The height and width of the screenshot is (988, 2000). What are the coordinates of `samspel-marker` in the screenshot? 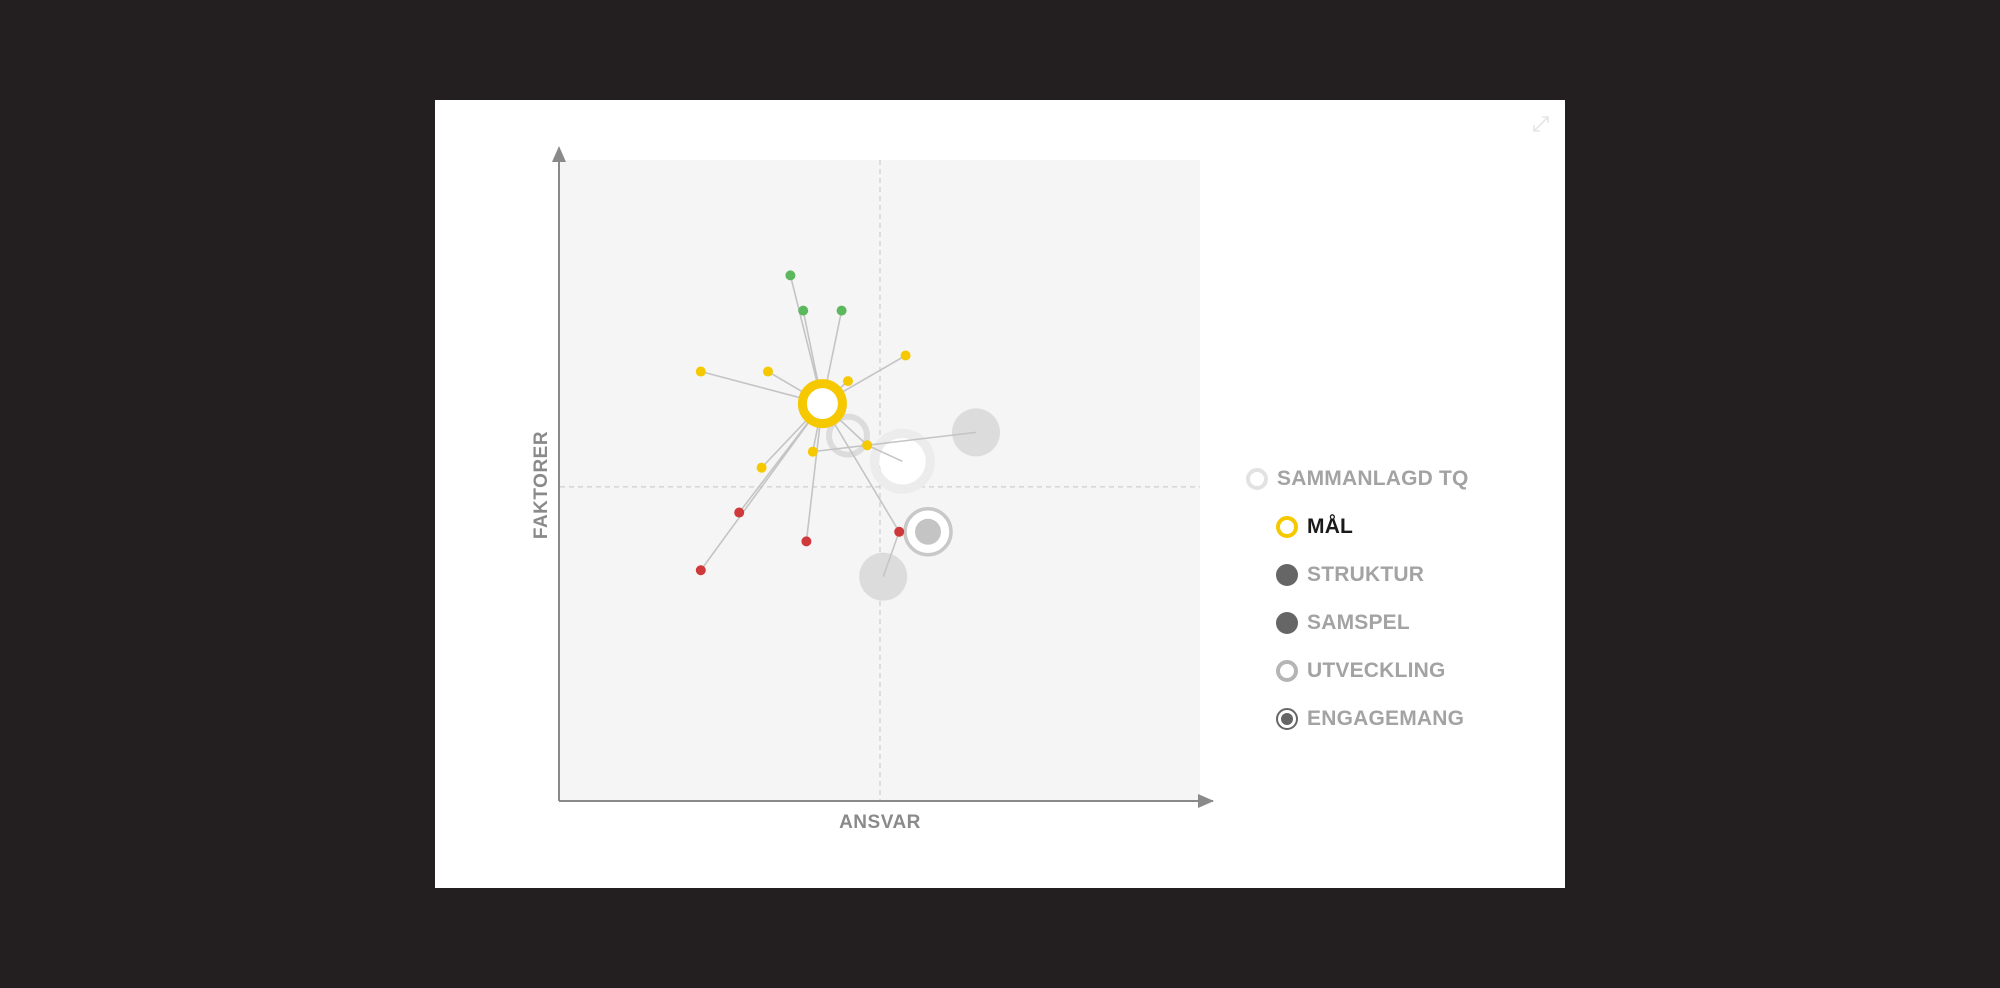 It's located at (883, 576).